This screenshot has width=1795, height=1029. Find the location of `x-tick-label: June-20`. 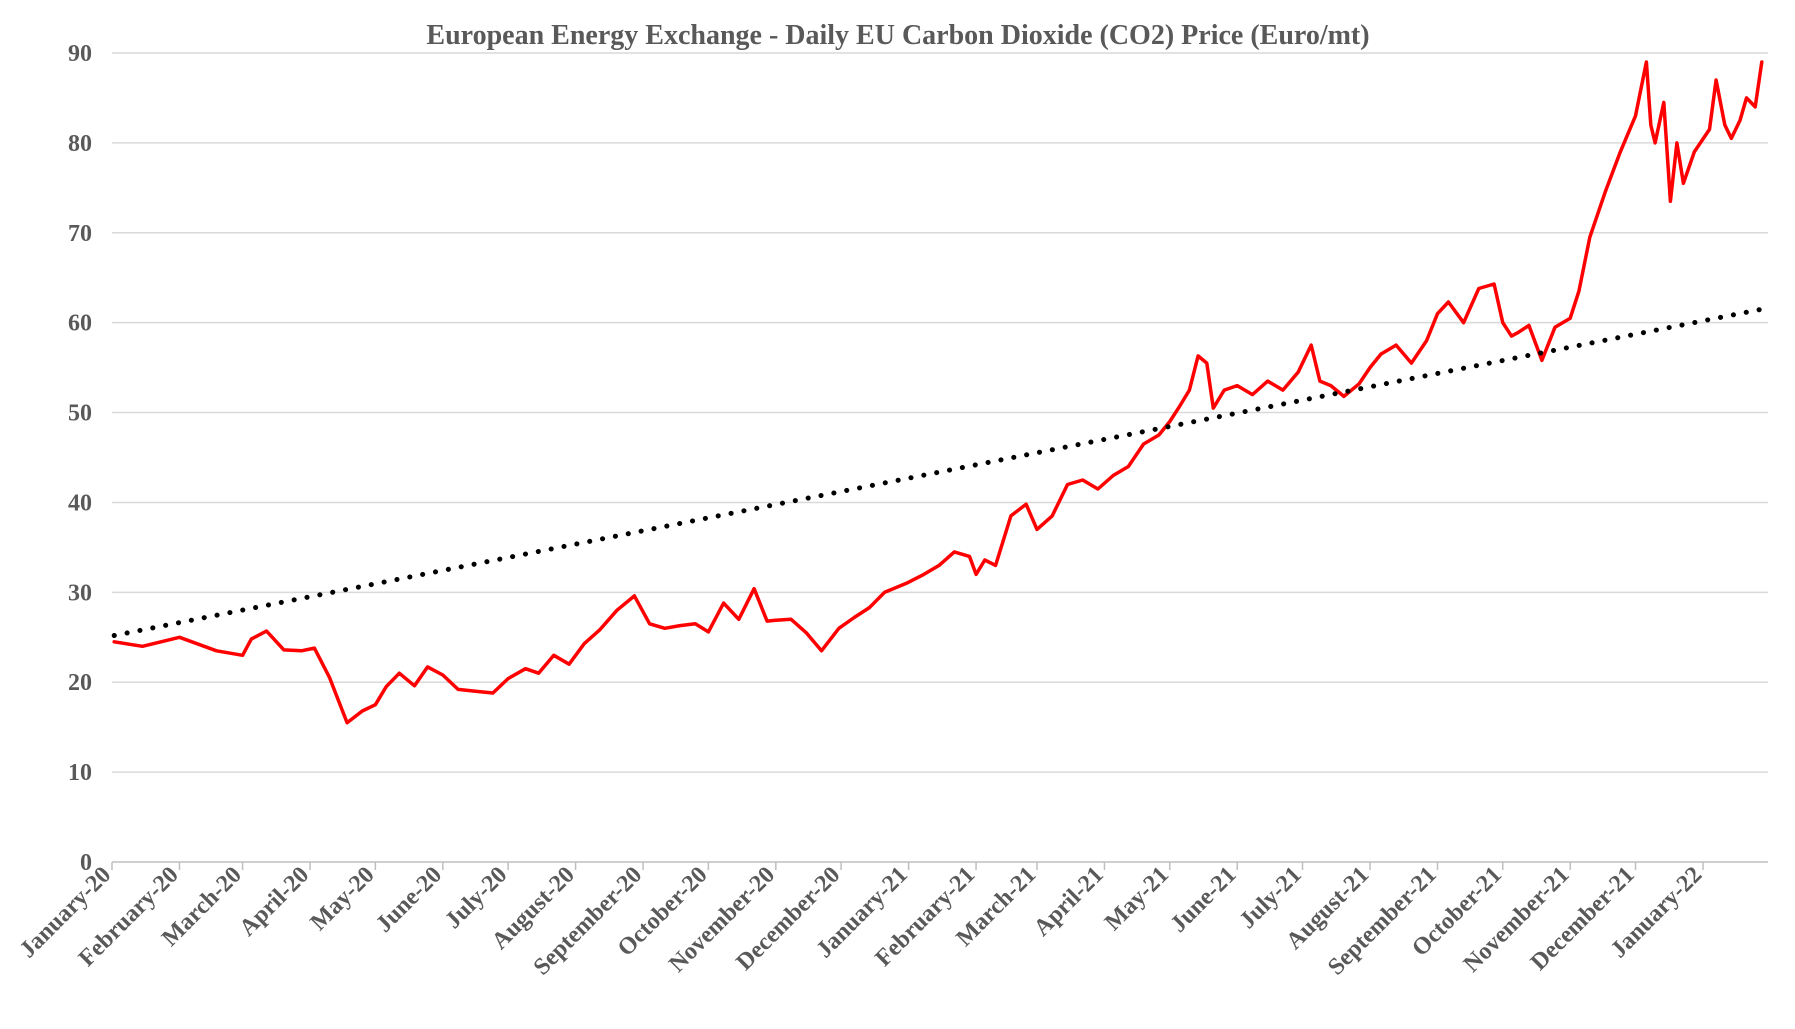

x-tick-label: June-20 is located at coordinates (409, 900).